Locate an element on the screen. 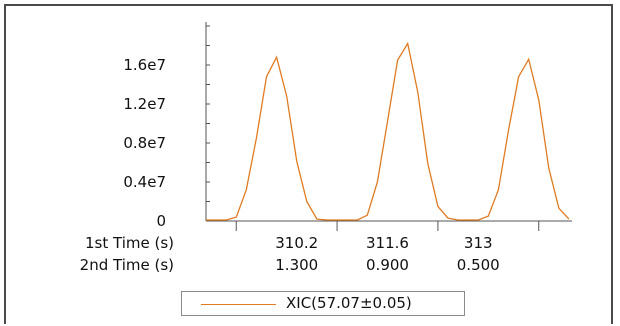  y-tick-label: 0.4e7 is located at coordinates (144, 182).